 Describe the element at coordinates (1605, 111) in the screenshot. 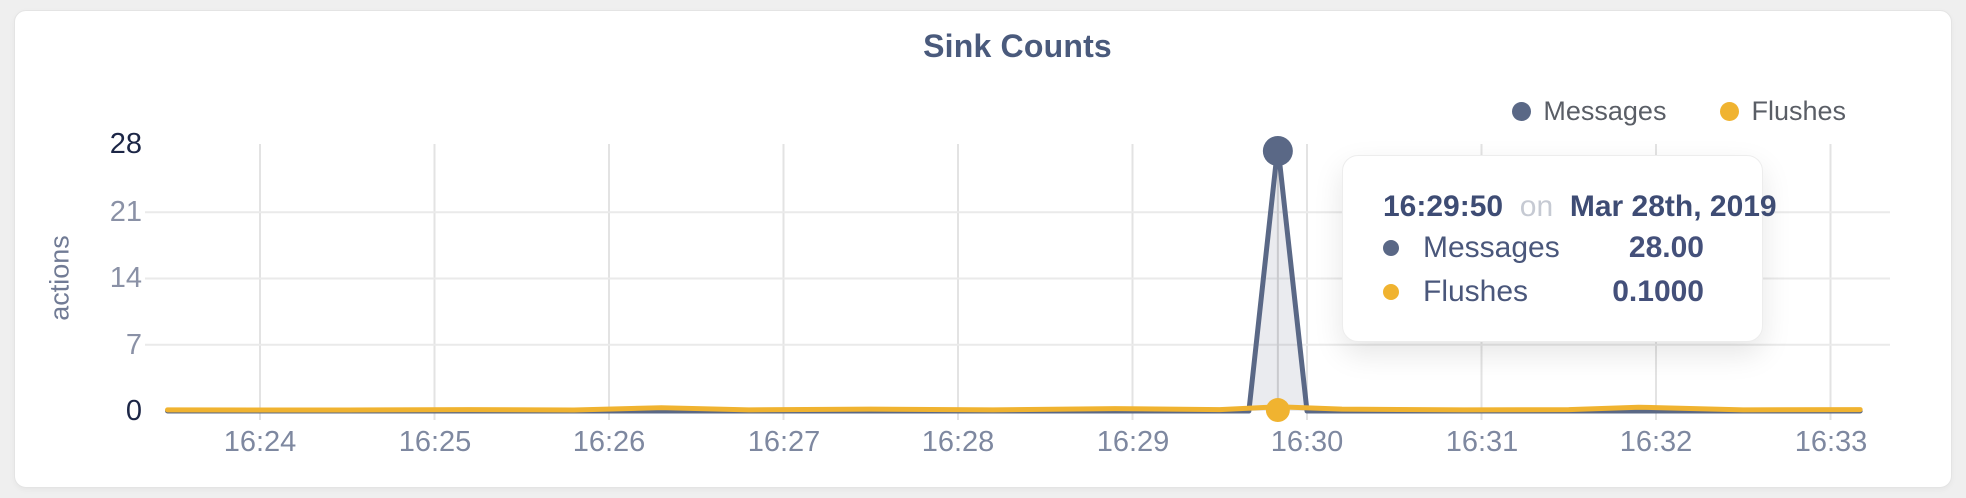

I see `legend-label: Messages` at that location.